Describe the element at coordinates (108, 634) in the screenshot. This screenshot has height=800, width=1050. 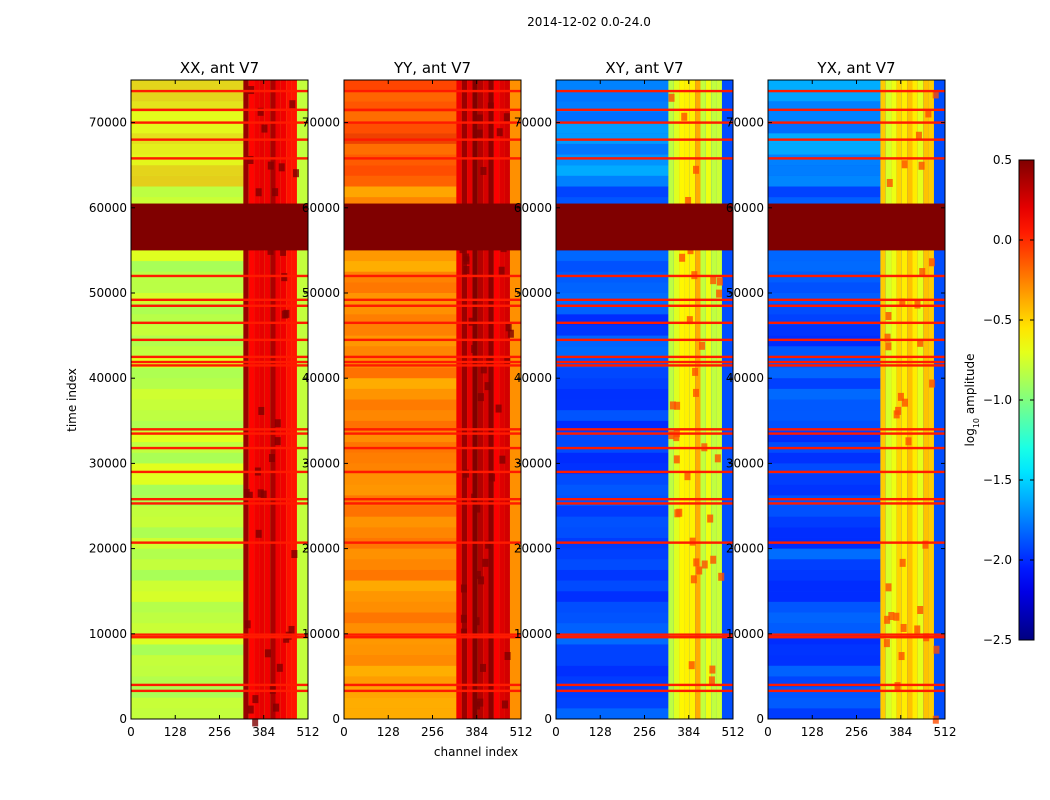
I see `y-tick-label: 10000` at that location.